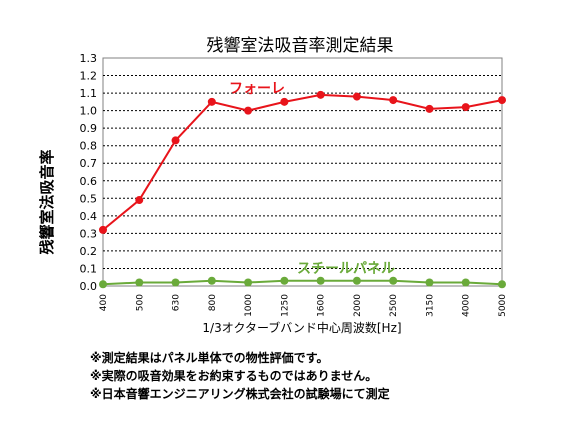 The height and width of the screenshot is (425, 579). Describe the element at coordinates (89, 128) in the screenshot. I see `y-tick-0.9: 0.9` at that location.